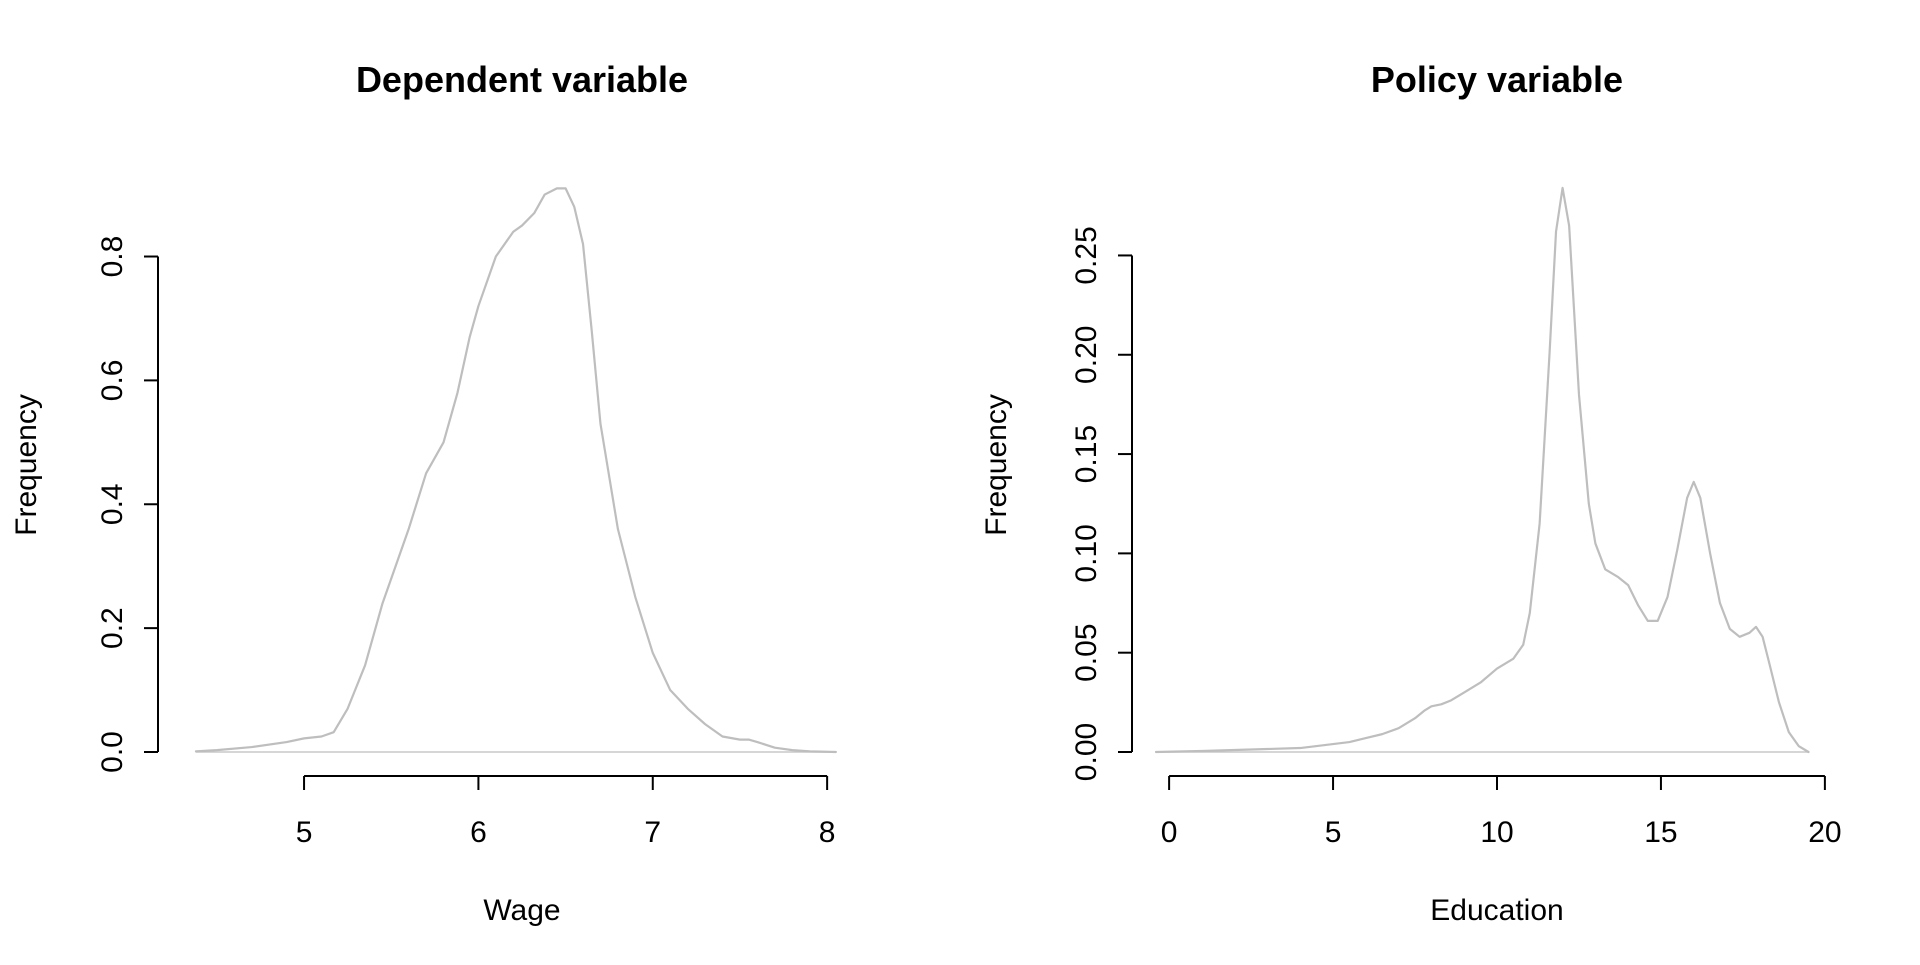 Image resolution: width=1920 pixels, height=965 pixels. Describe the element at coordinates (1660, 832) in the screenshot. I see `x-tick-label: 15` at that location.